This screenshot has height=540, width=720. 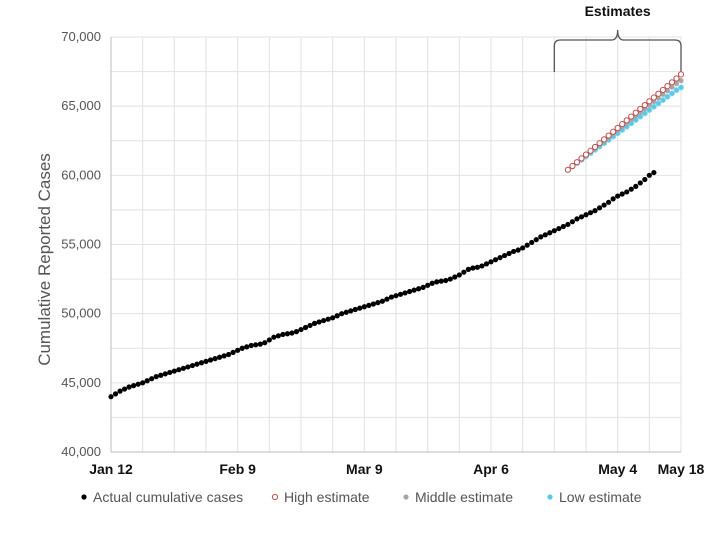 I want to click on x-tick-label: Jan 12, so click(x=111, y=469).